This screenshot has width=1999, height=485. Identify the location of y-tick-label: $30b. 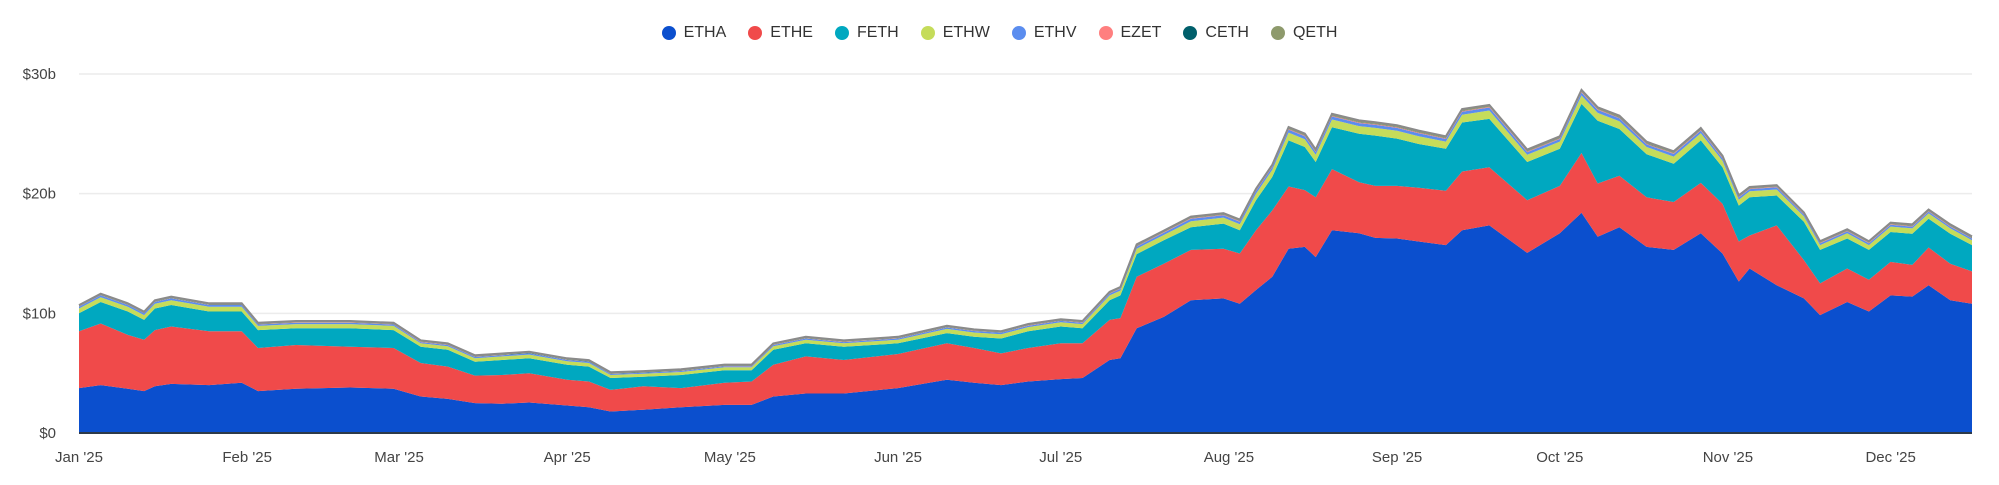
(39, 74).